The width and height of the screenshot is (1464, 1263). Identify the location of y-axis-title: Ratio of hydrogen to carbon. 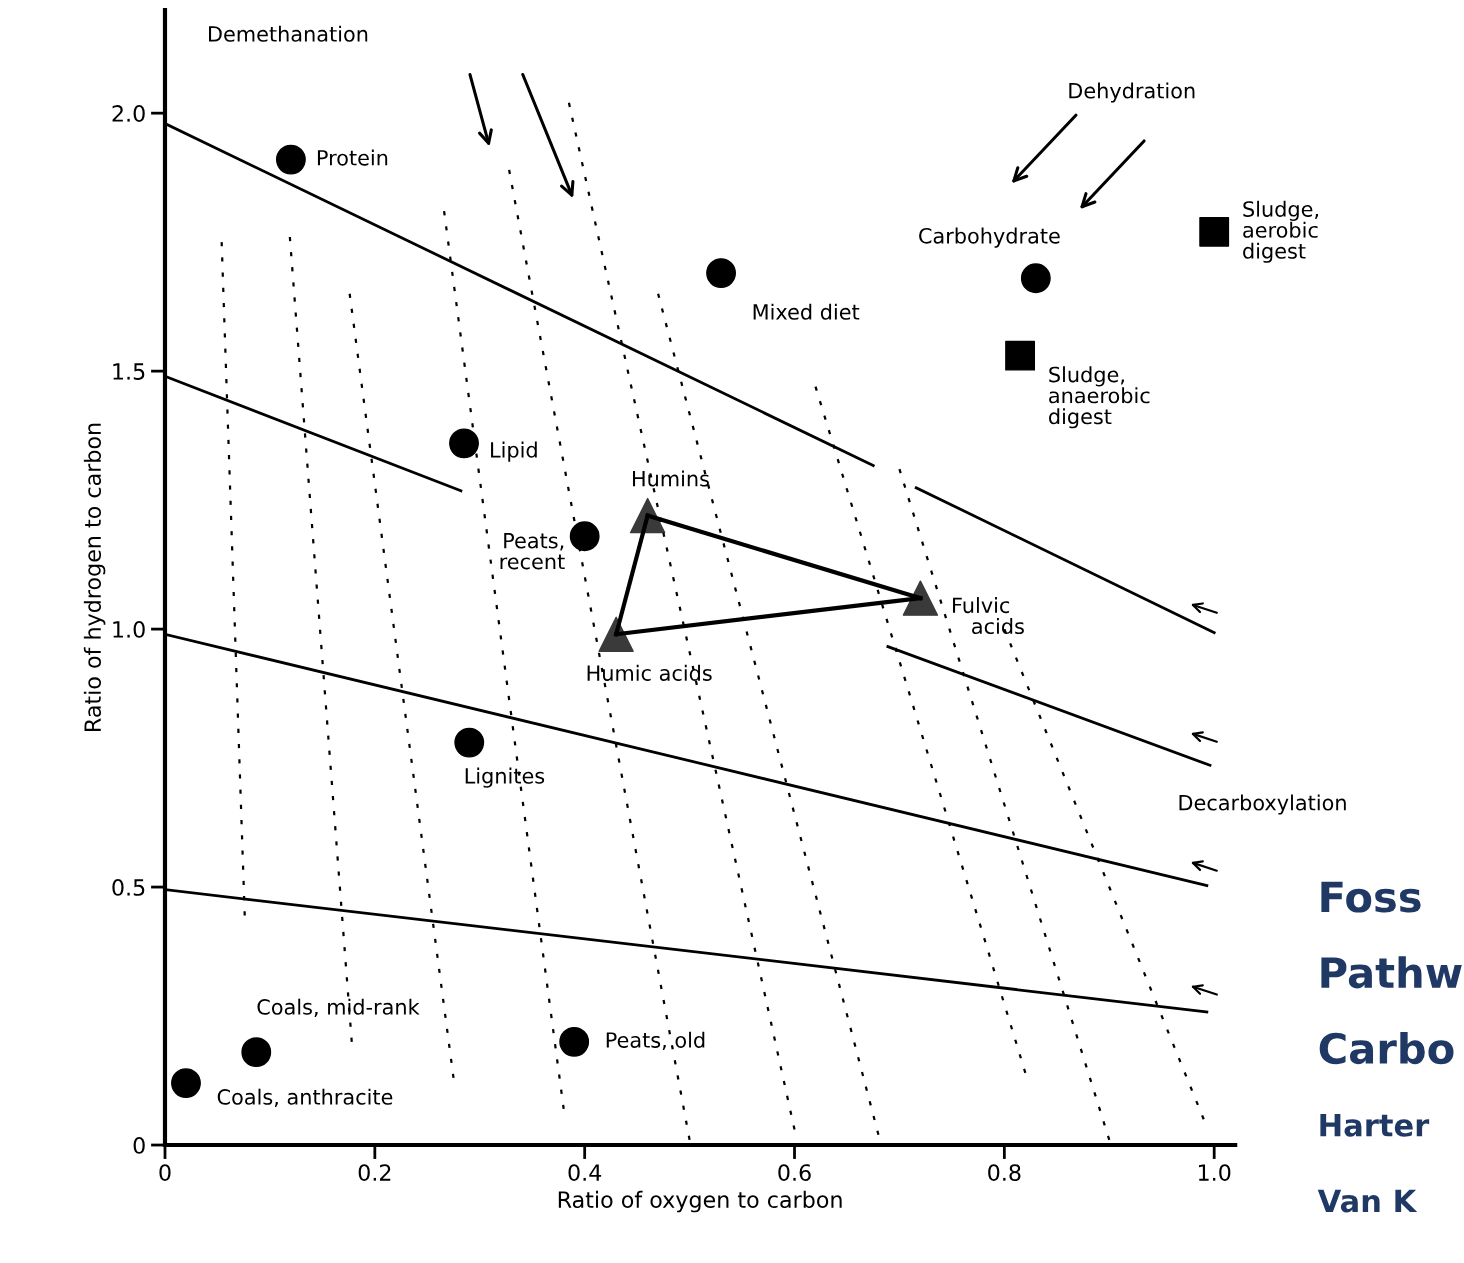
(94, 577).